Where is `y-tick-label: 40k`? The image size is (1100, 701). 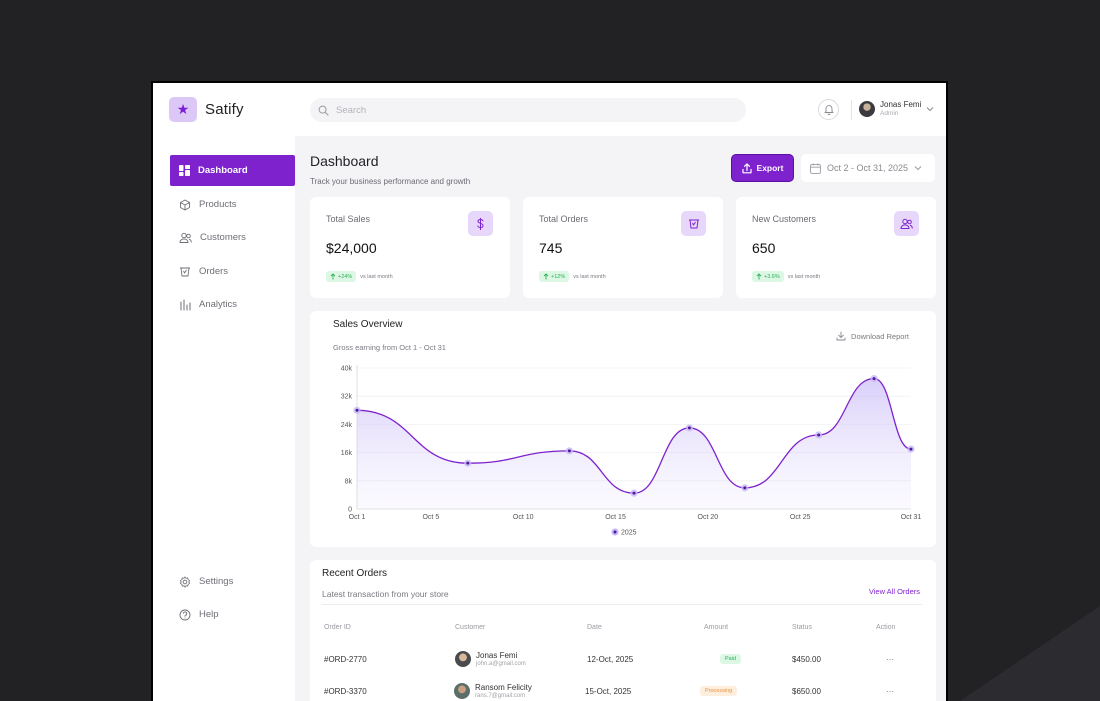 y-tick-label: 40k is located at coordinates (347, 369).